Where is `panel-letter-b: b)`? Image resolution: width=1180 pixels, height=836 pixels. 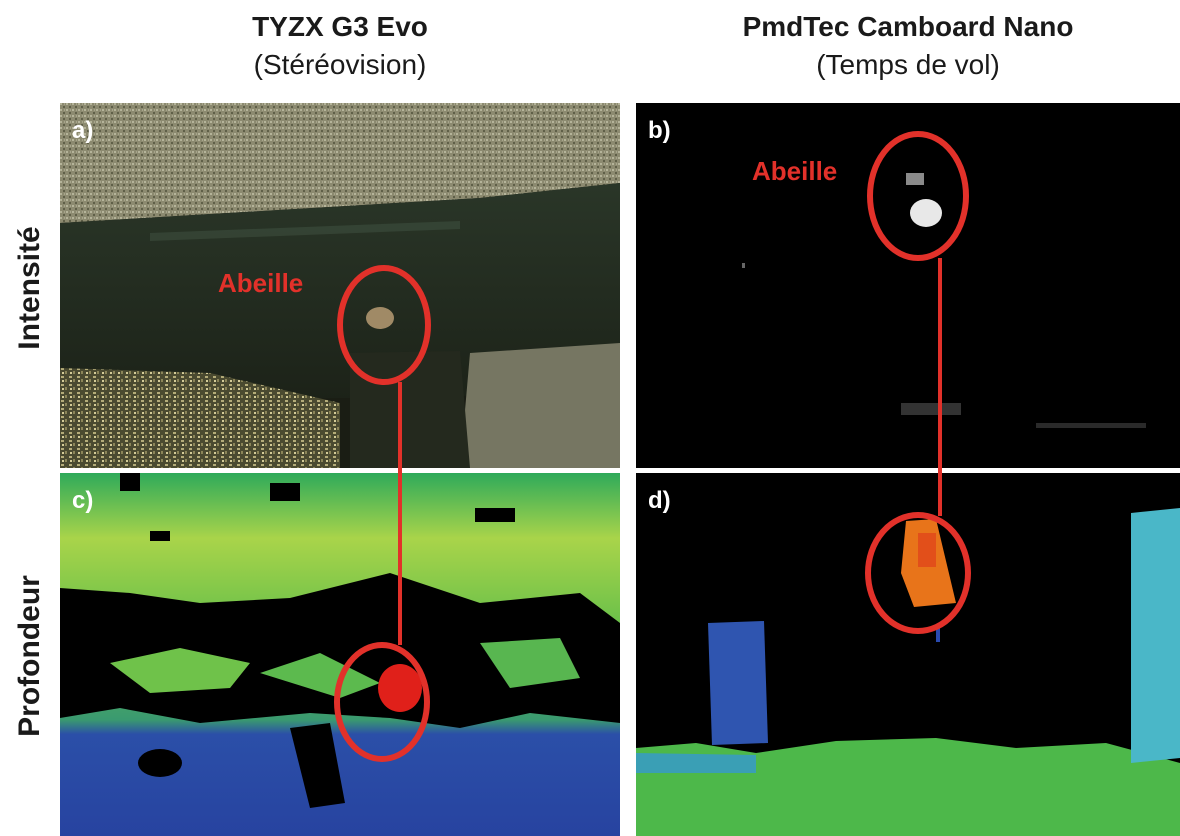 panel-letter-b: b) is located at coordinates (659, 130).